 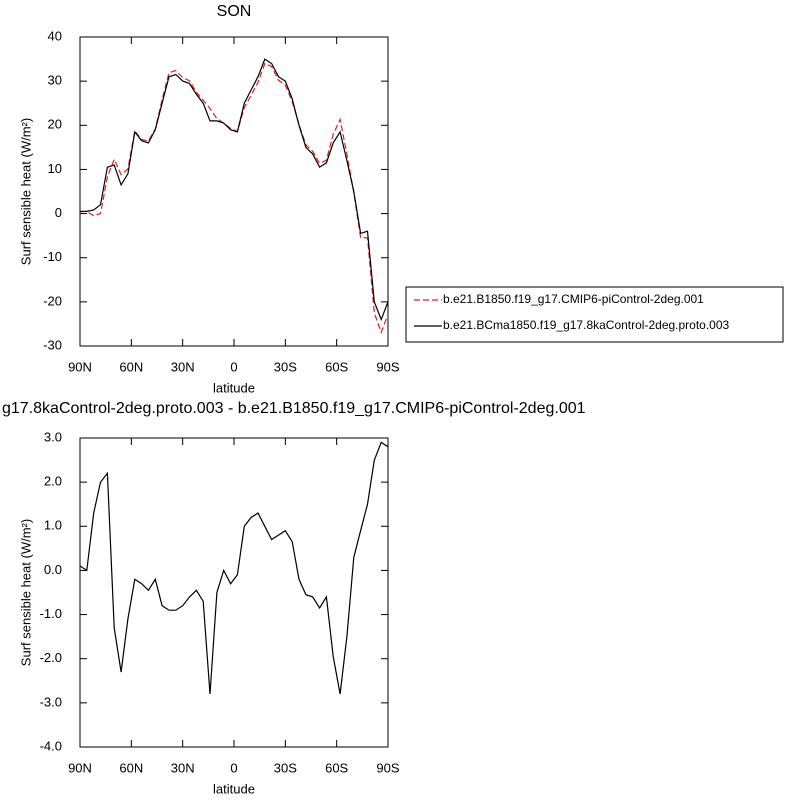 I want to click on y-tick-label: 0, so click(x=58, y=212).